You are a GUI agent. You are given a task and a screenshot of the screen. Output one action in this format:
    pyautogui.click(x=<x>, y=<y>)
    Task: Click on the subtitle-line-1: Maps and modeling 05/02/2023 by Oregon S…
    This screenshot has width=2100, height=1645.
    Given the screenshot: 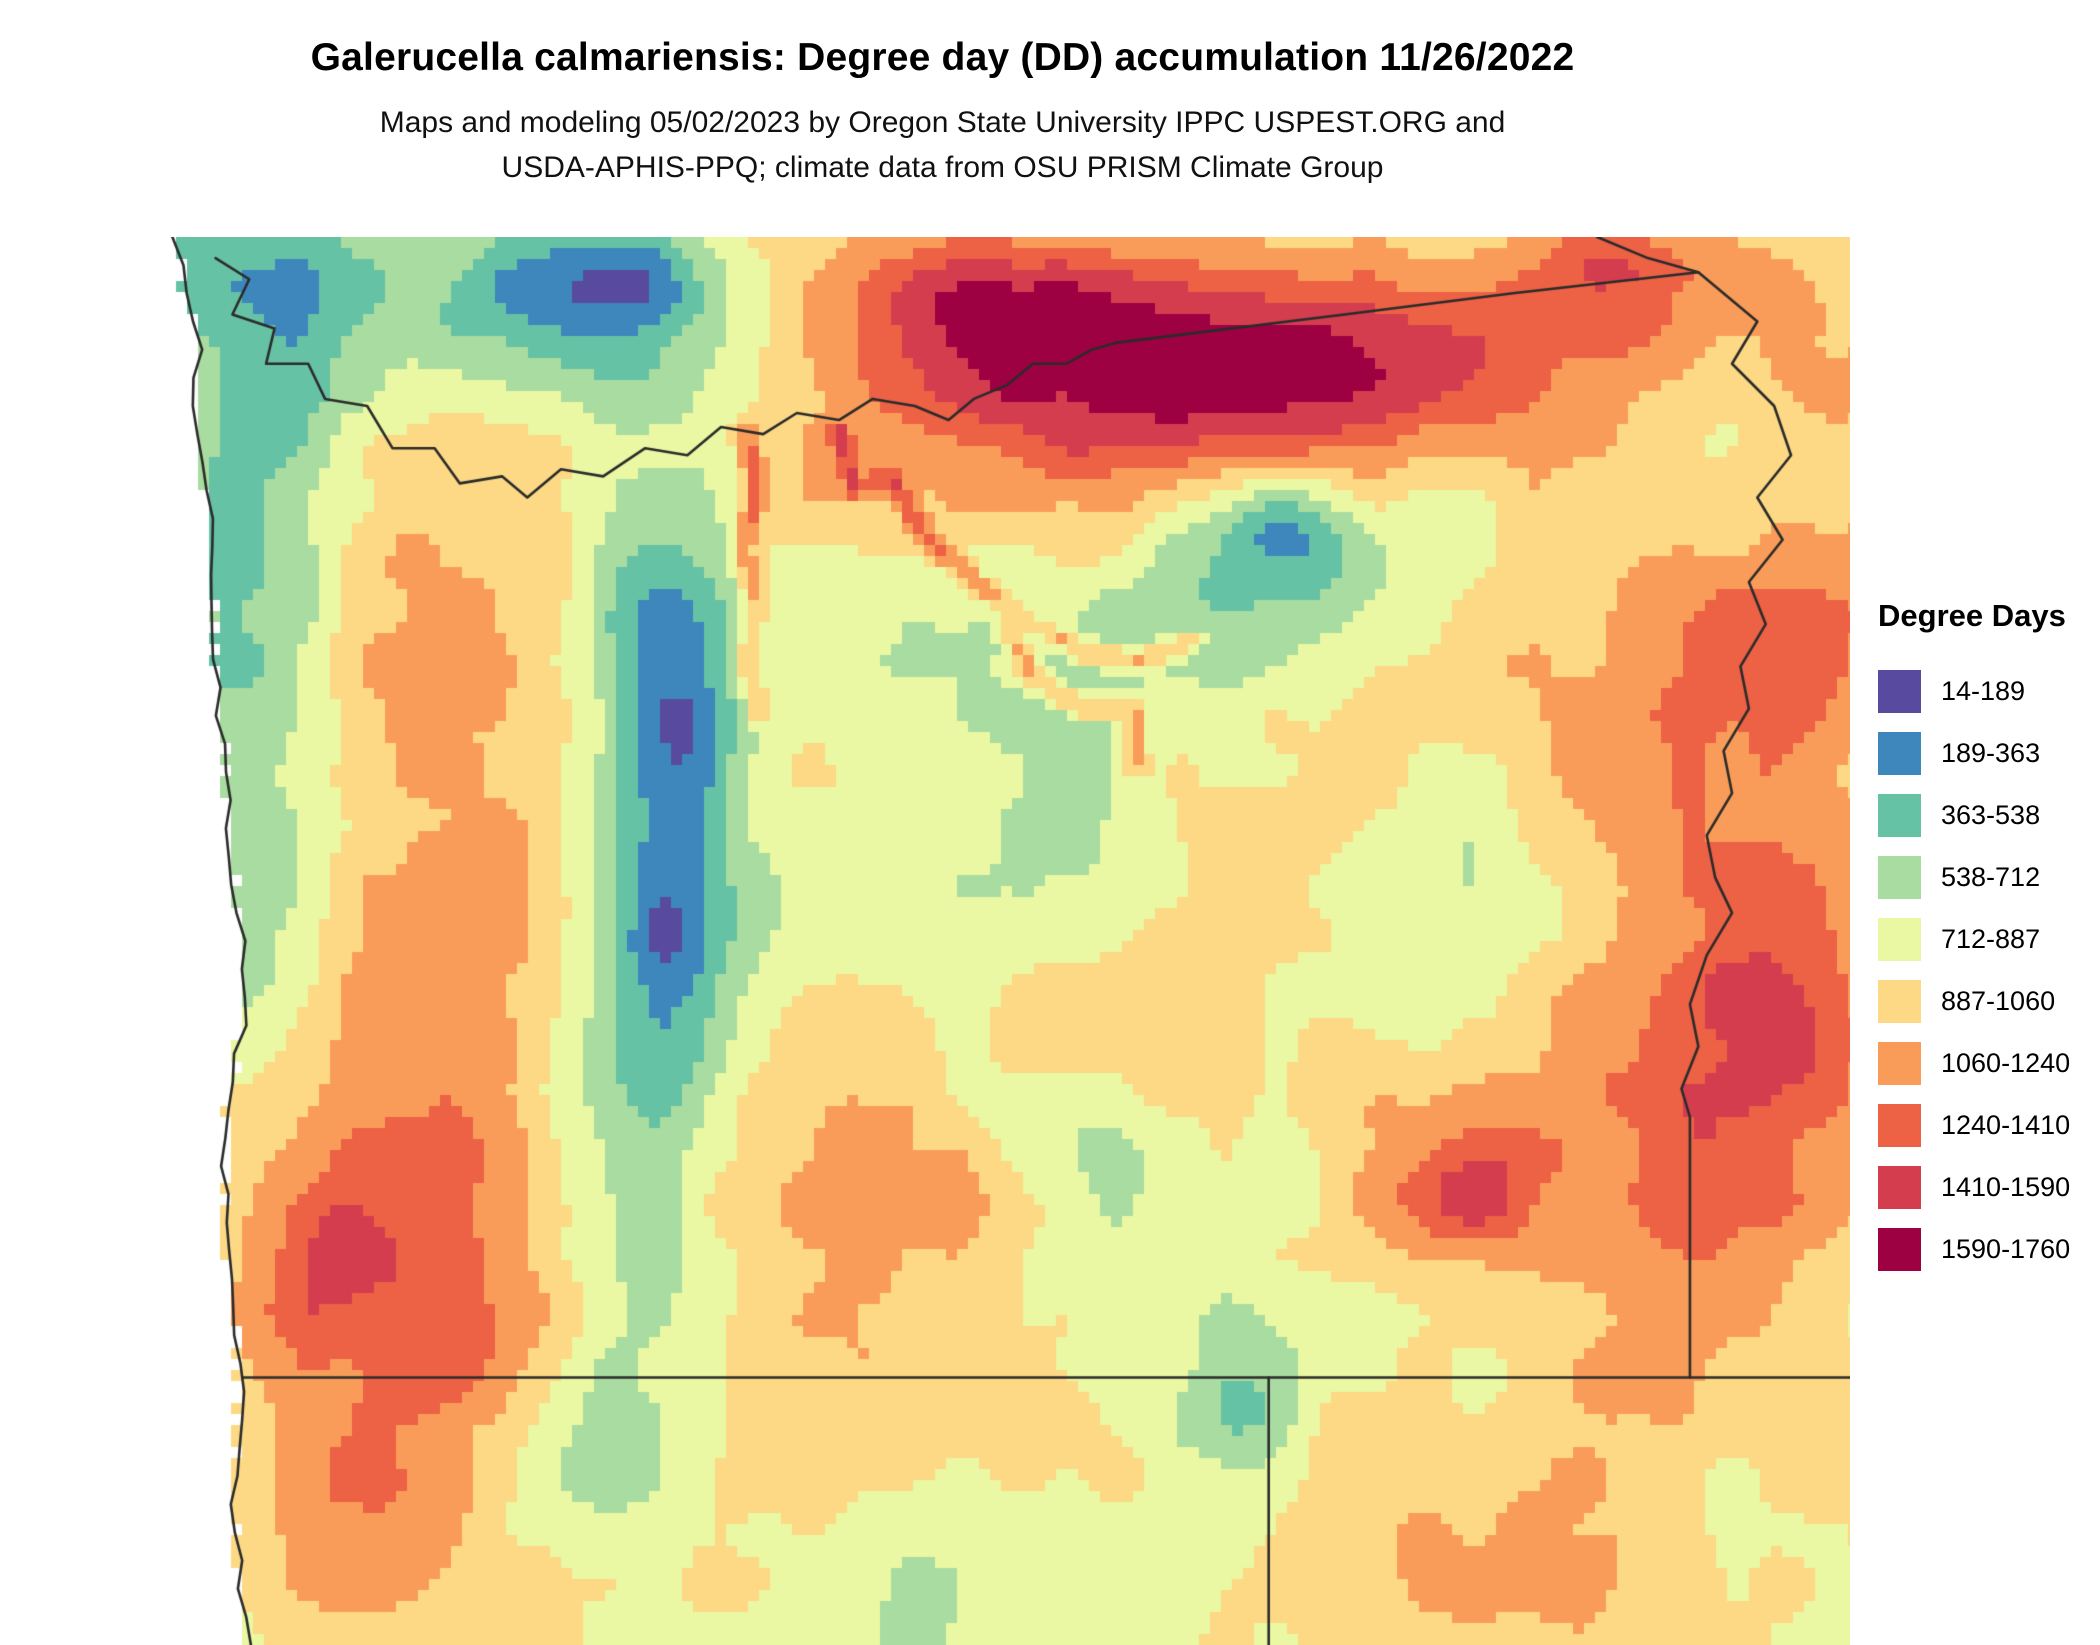 What is the action you would take?
    pyautogui.click(x=942, y=122)
    